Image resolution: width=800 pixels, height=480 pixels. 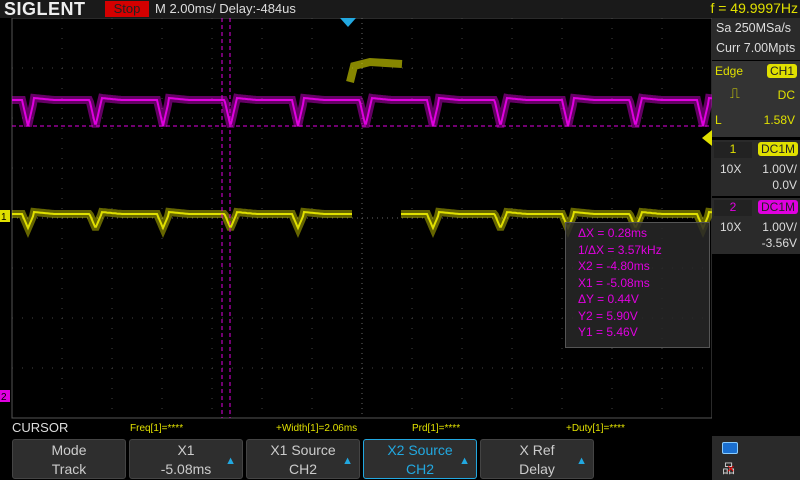 What do you see at coordinates (303, 459) in the screenshot?
I see `x1-source-button: X1 Source CH2 ▲` at bounding box center [303, 459].